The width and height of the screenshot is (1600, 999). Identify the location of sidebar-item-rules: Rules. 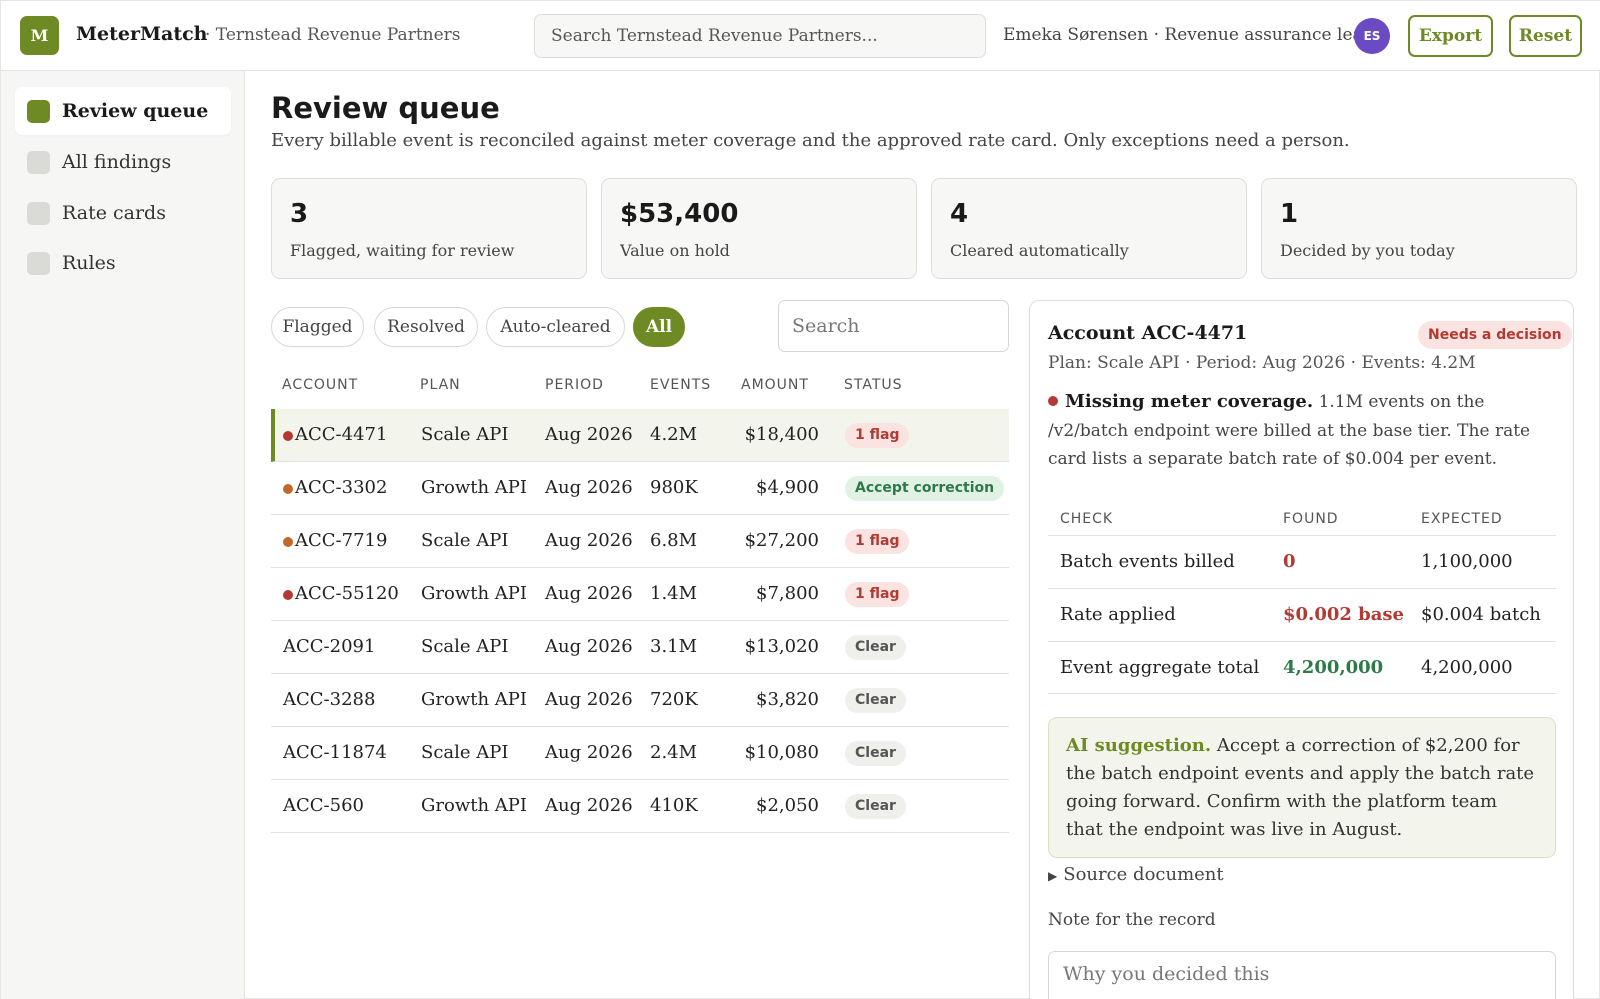
(123, 263).